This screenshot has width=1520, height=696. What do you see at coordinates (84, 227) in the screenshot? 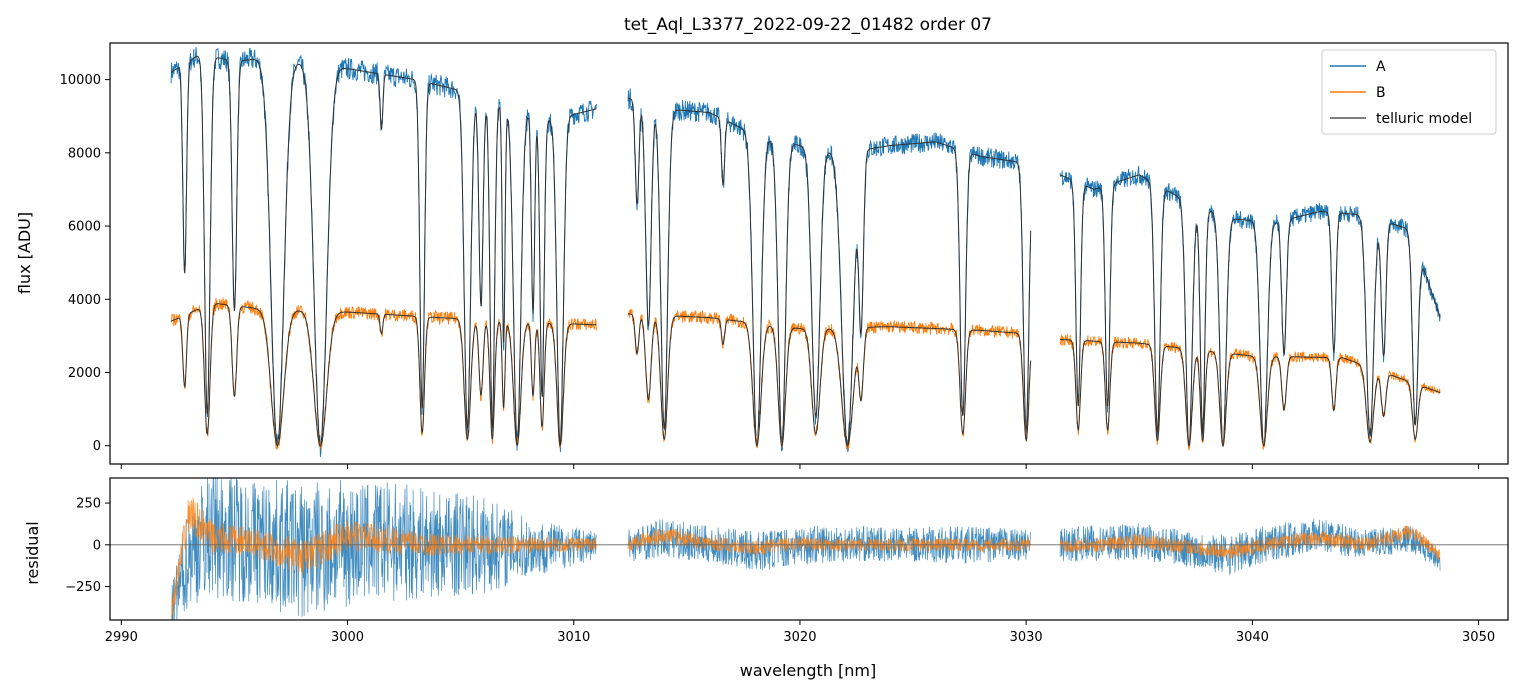
I see `spectrum-y-tick-label: 6000` at bounding box center [84, 227].